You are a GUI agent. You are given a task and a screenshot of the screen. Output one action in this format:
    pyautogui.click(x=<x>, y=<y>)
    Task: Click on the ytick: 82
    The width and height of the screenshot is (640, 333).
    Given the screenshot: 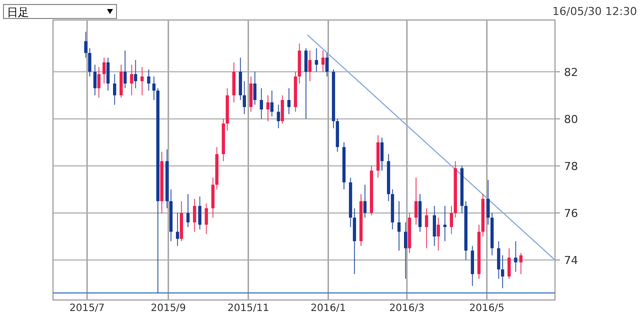 What is the action you would take?
    pyautogui.click(x=571, y=72)
    